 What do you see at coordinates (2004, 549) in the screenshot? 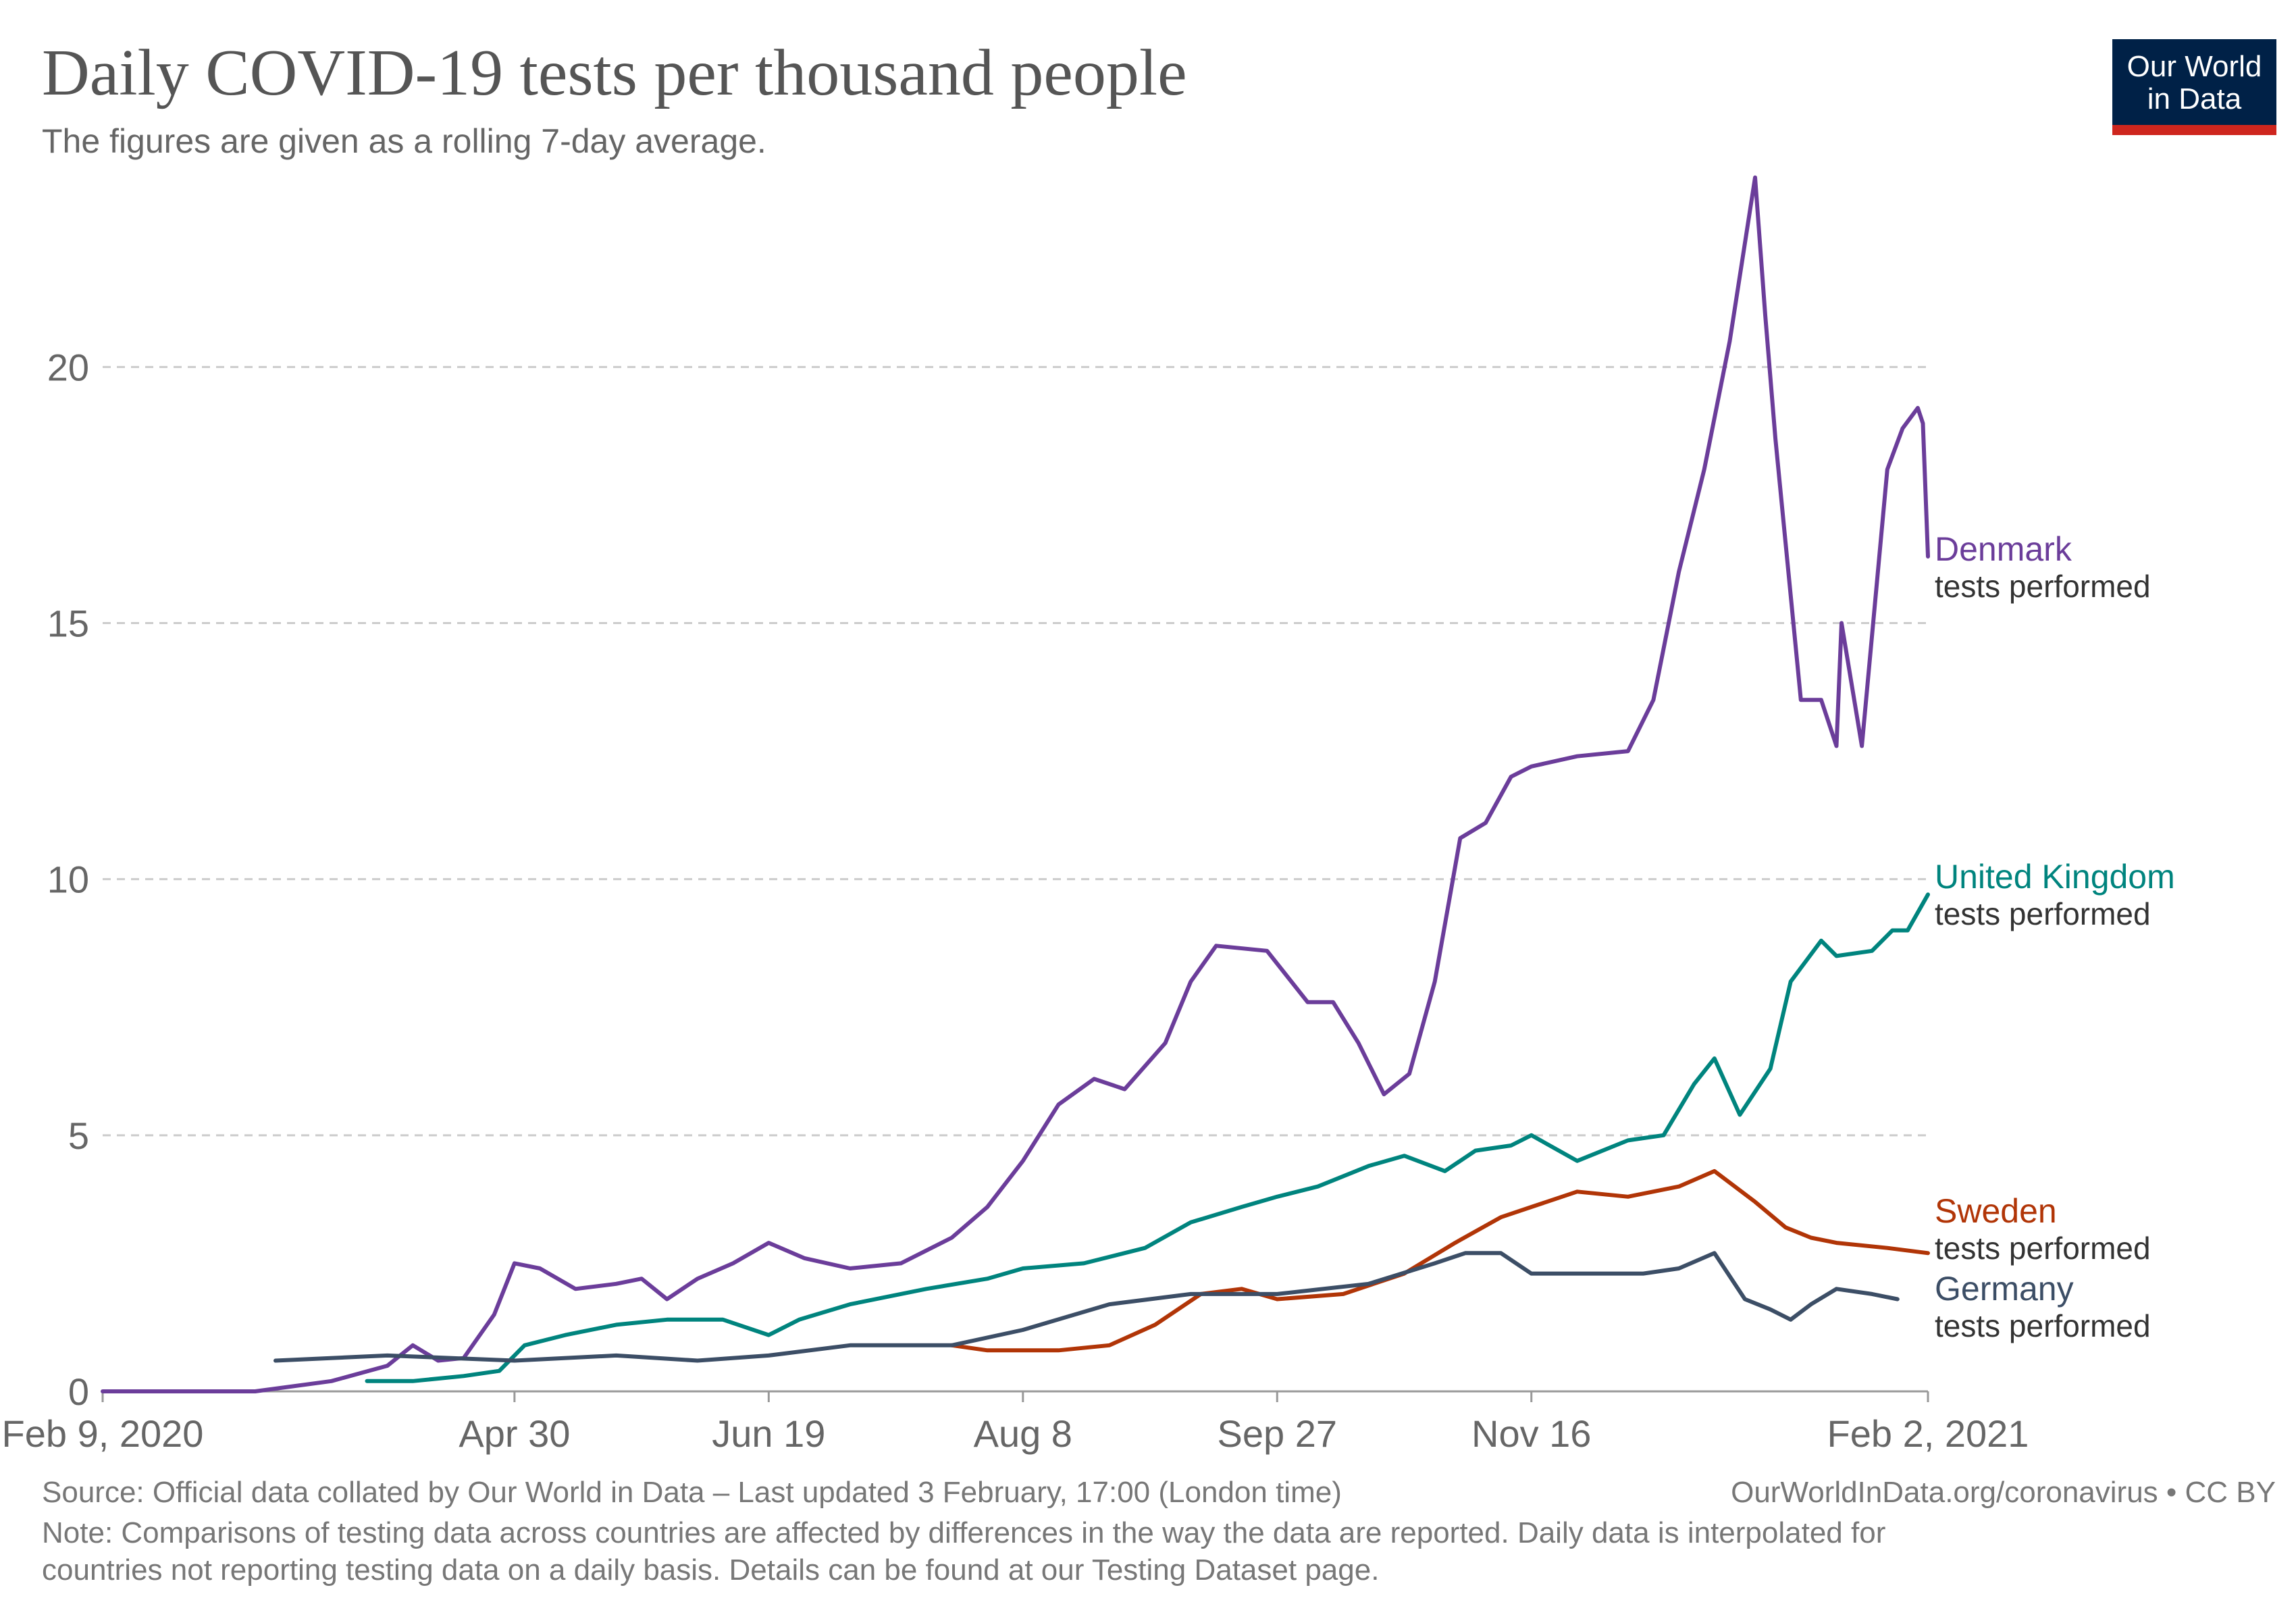
I see `series-label: Denmark` at bounding box center [2004, 549].